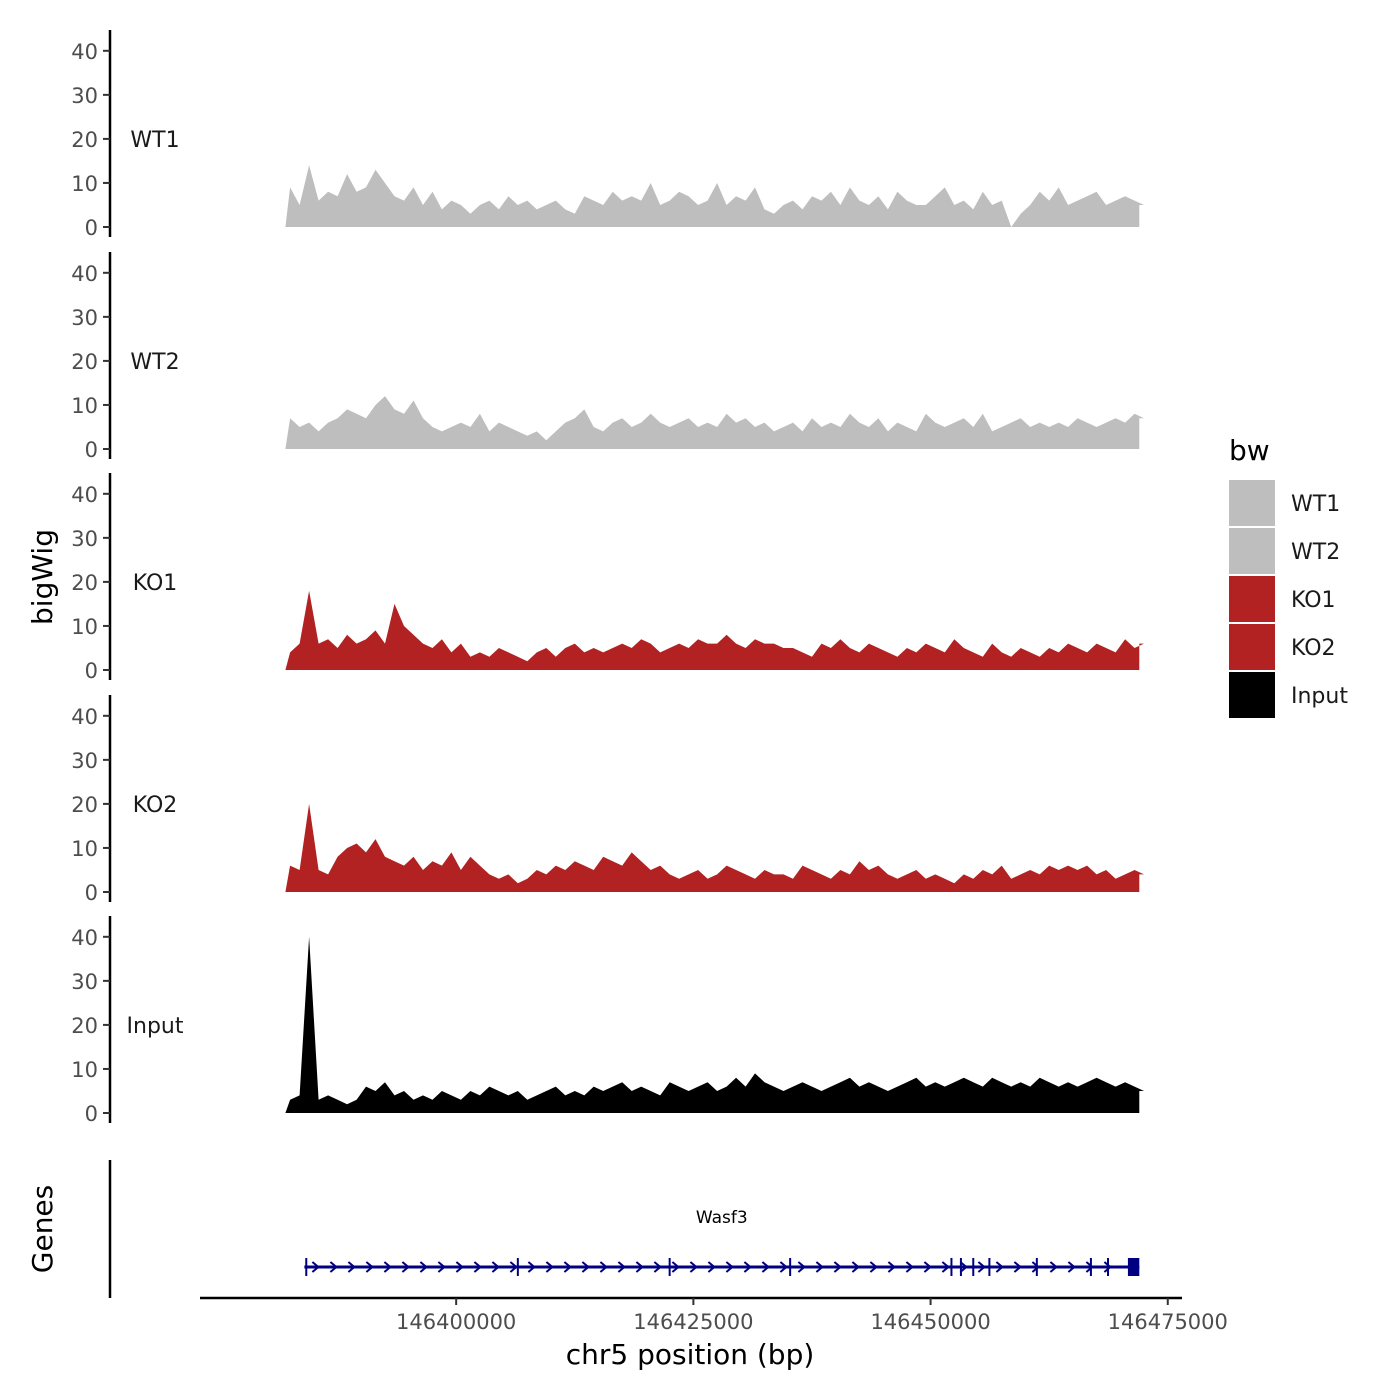 The width and height of the screenshot is (1400, 1400). What do you see at coordinates (722, 1242) in the screenshot?
I see `gene-wasf3: Wasf3` at bounding box center [722, 1242].